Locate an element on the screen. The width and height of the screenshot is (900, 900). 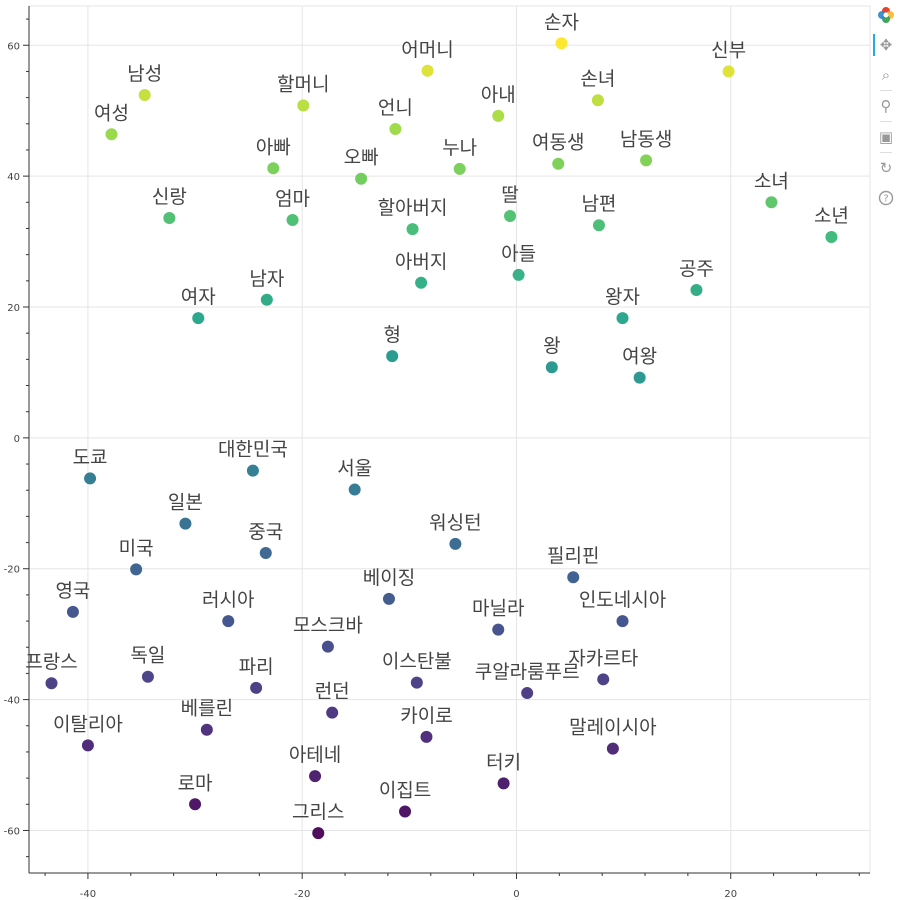
pan-icon: ✥ is located at coordinates (885, 45).